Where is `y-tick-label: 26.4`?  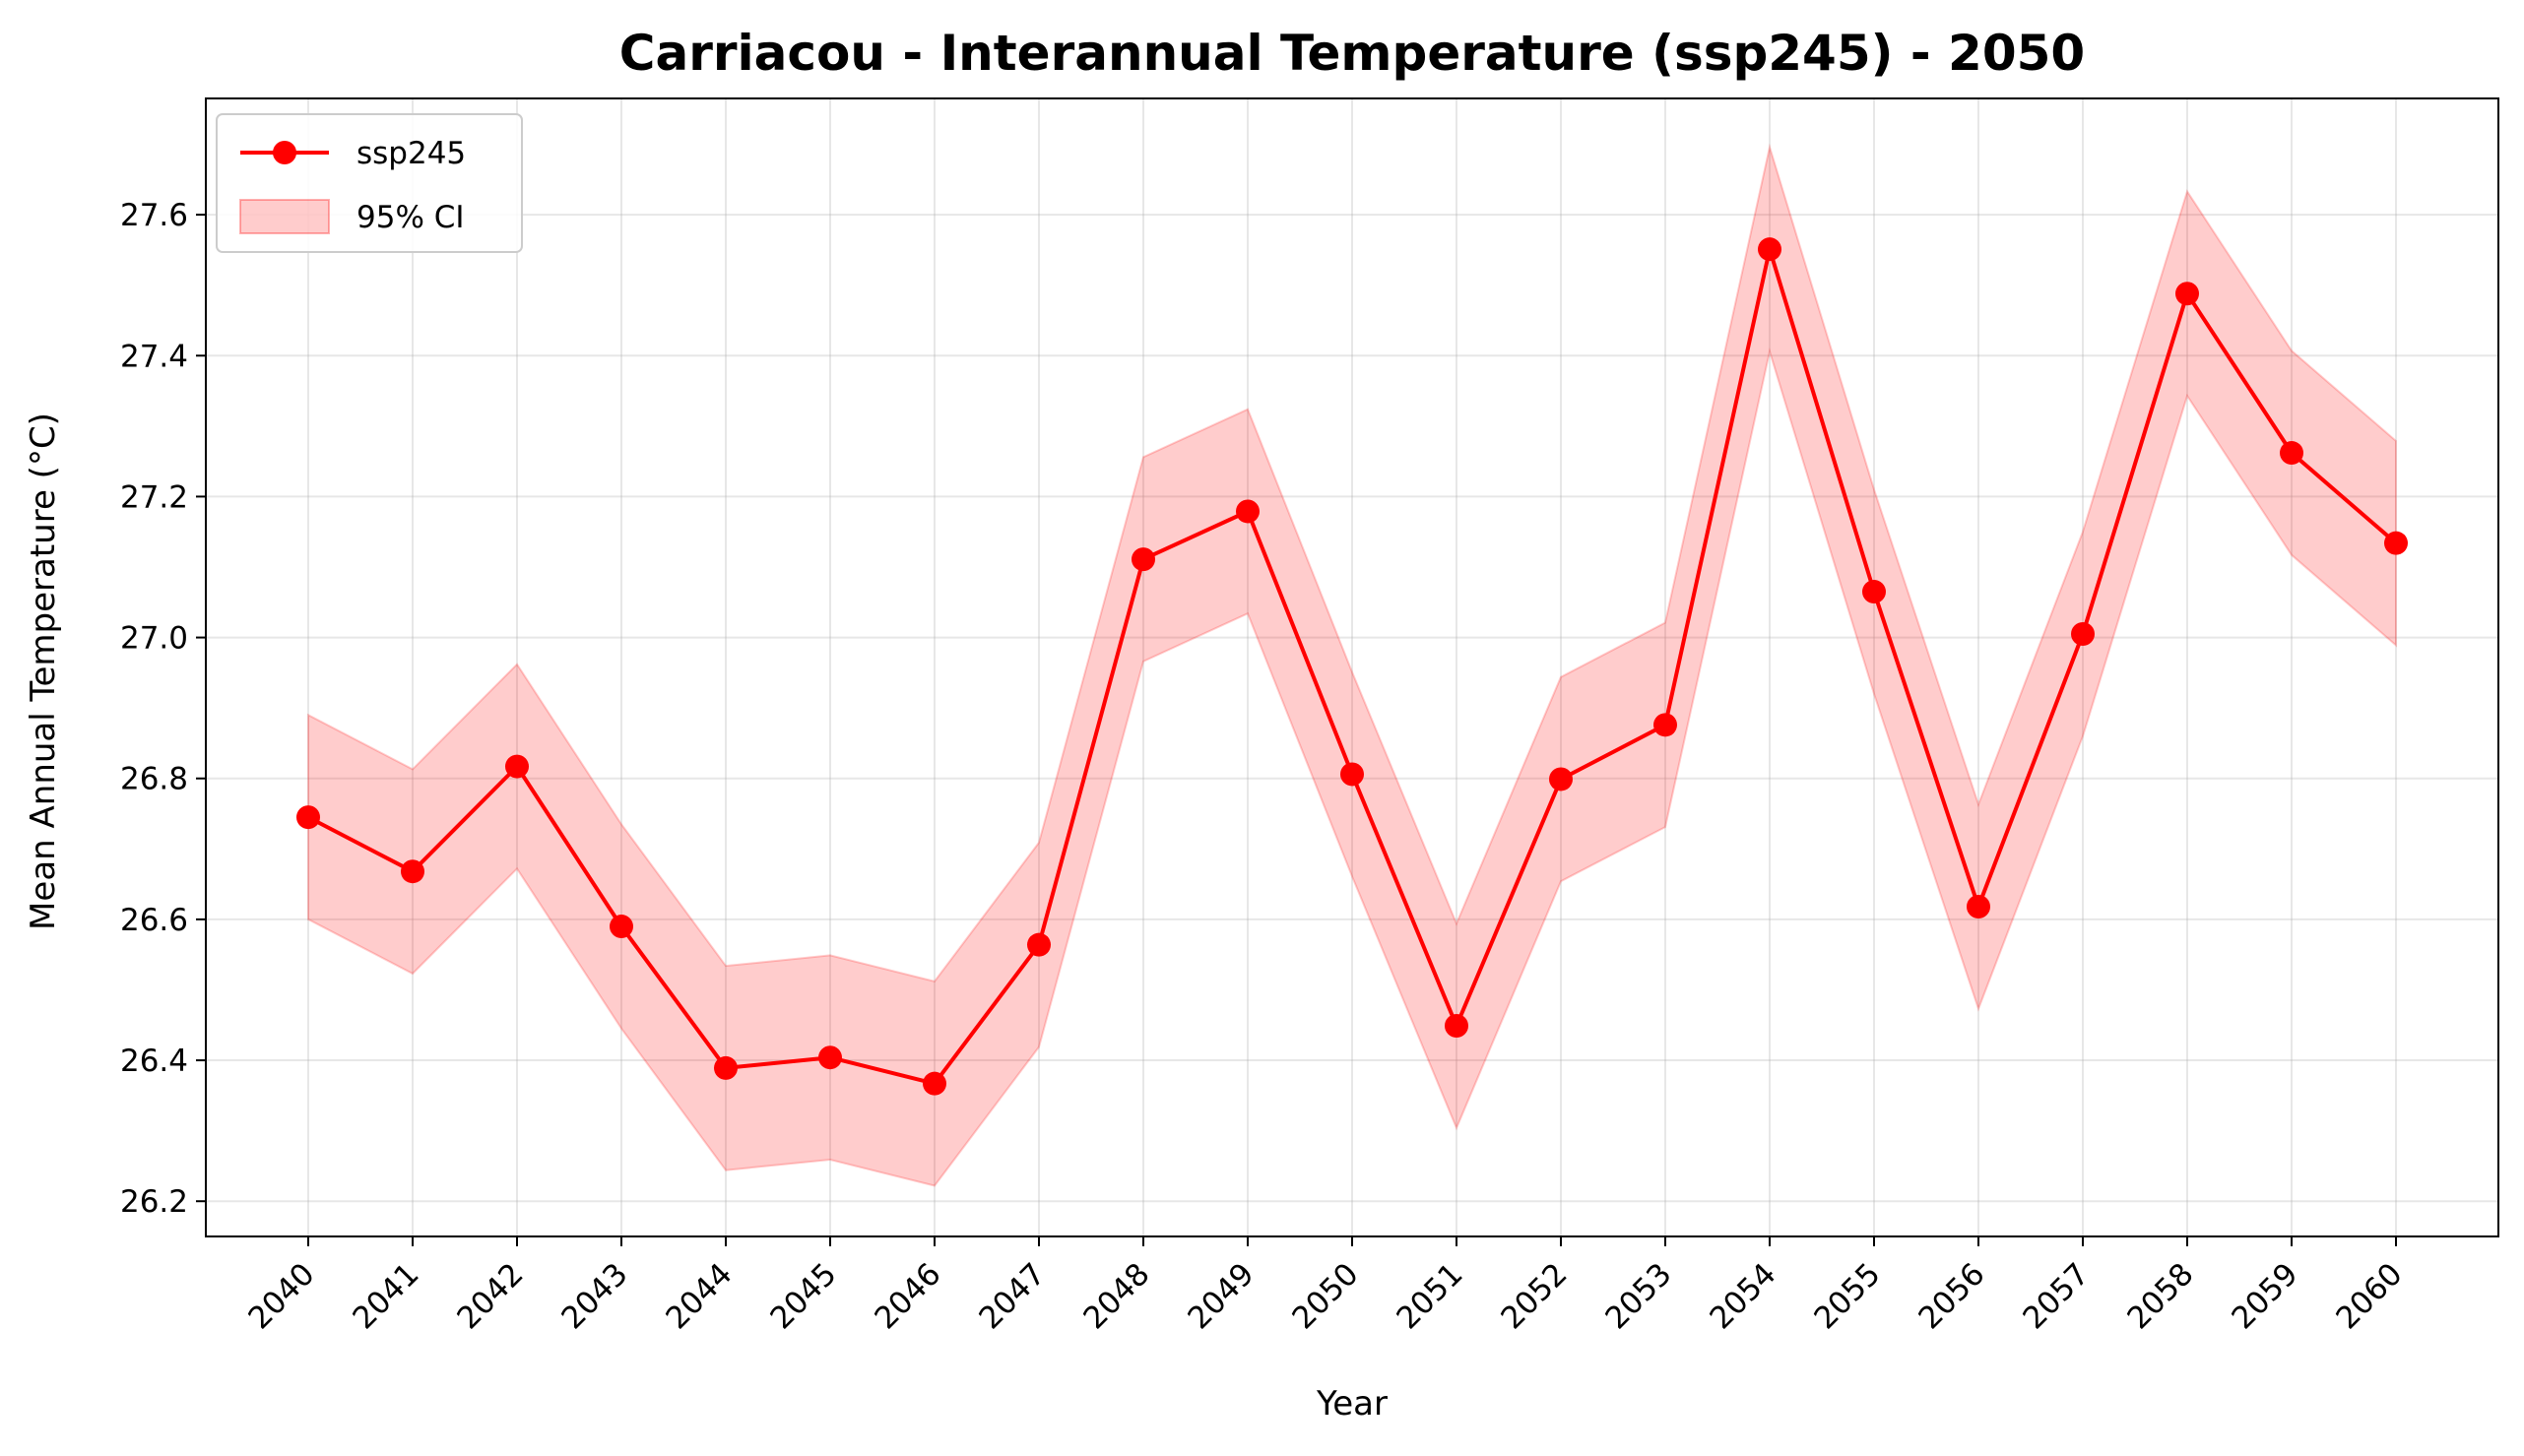 y-tick-label: 26.4 is located at coordinates (154, 1061).